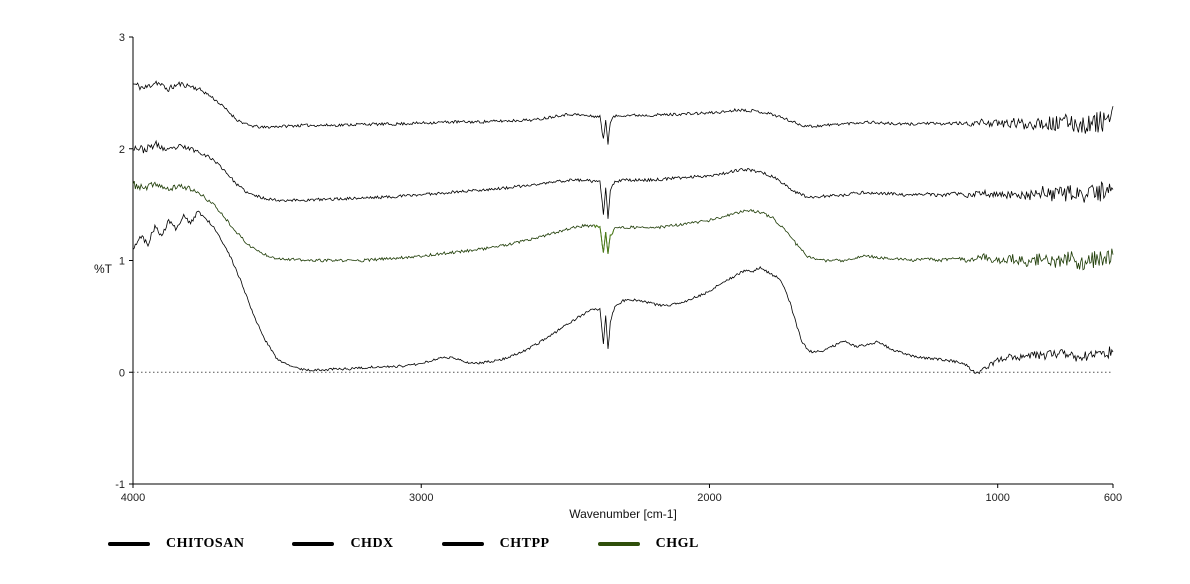 The width and height of the screenshot is (1190, 584). Describe the element at coordinates (120, 485) in the screenshot. I see `y-tick-label: -1` at that location.